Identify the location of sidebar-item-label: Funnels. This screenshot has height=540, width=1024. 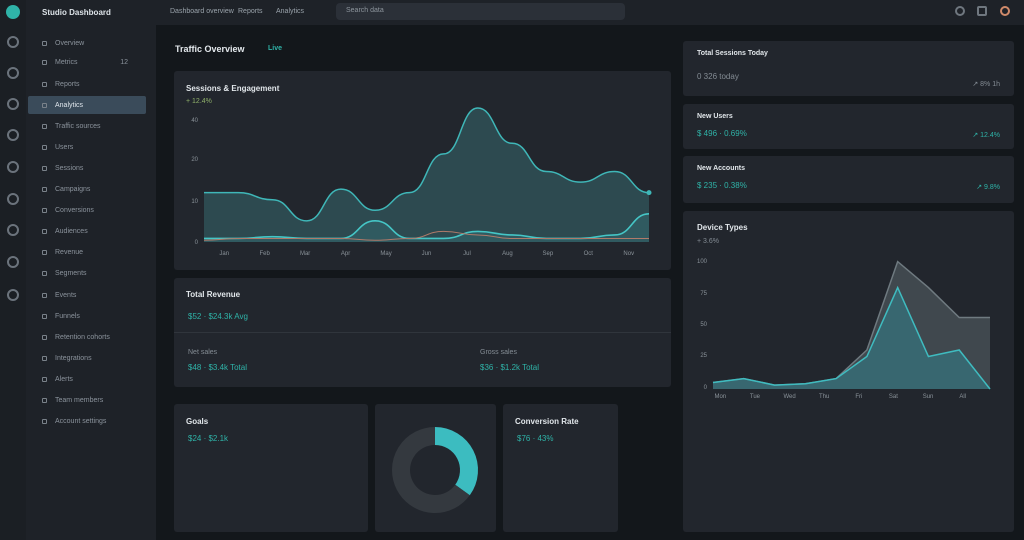
(67, 316).